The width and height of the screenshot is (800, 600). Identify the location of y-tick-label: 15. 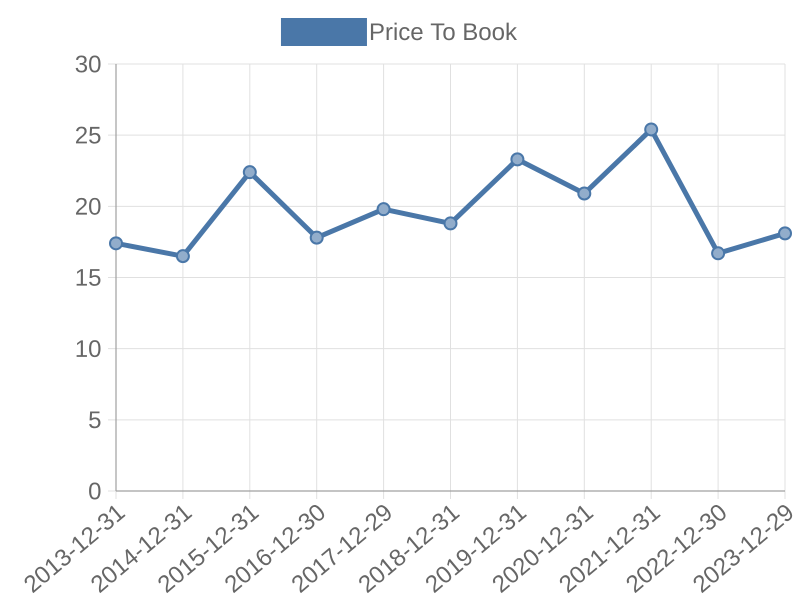
(88, 277).